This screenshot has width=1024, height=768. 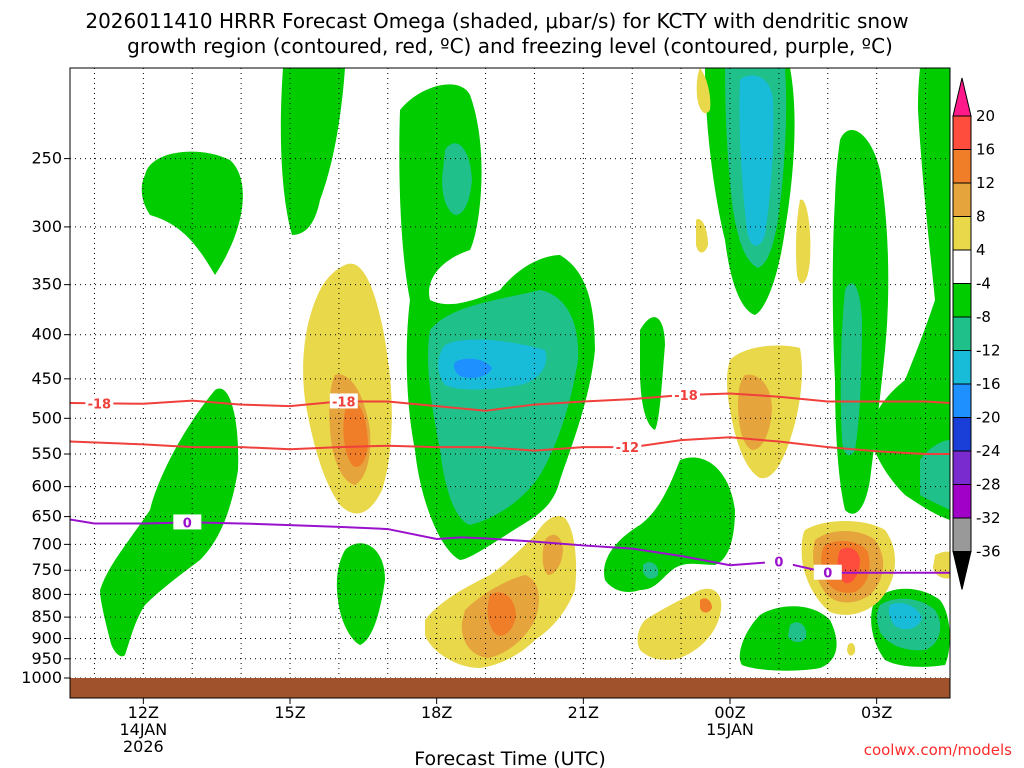 I want to click on y-tick-label: 1000, so click(x=41, y=677).